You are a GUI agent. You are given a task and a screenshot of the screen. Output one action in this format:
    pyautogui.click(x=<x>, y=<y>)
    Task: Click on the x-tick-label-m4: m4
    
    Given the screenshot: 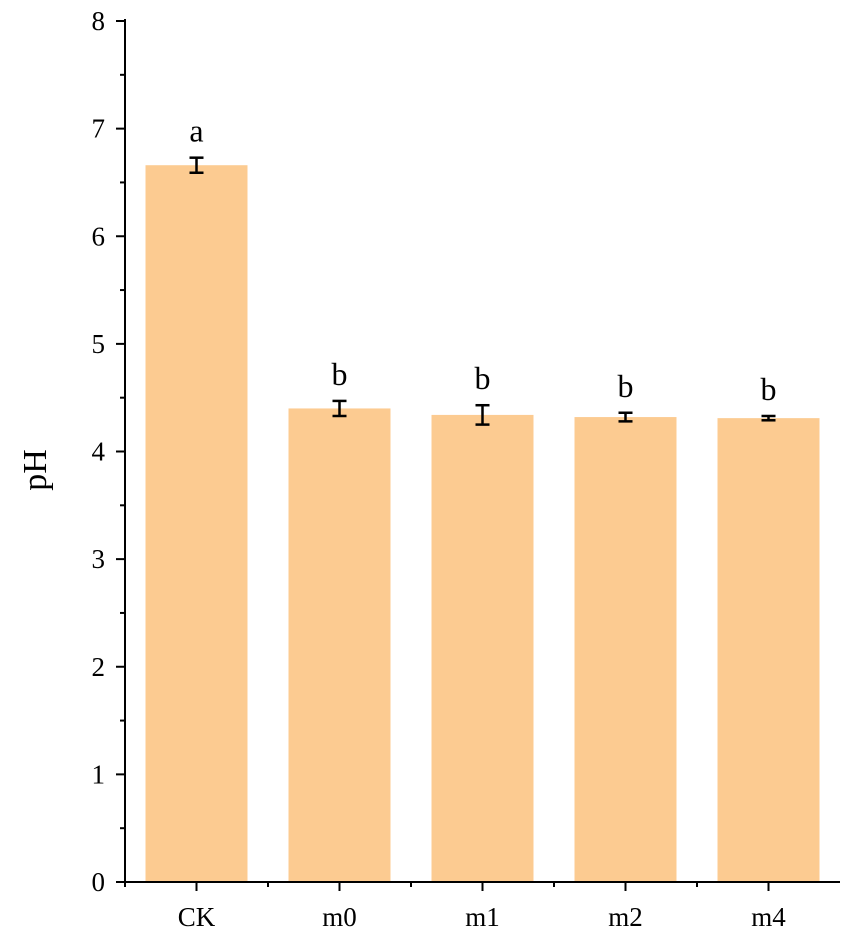 What is the action you would take?
    pyautogui.click(x=768, y=917)
    